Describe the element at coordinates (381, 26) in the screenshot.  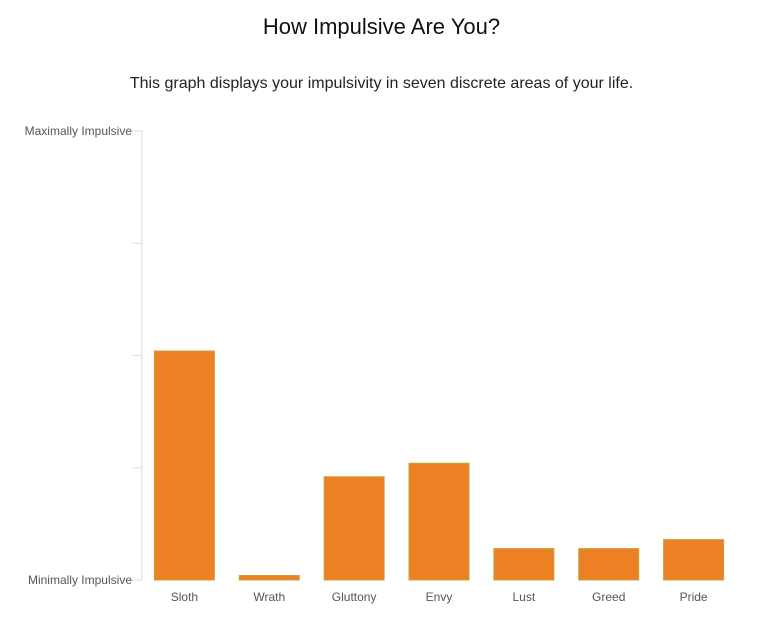
I see `chart-title: How Impulsive Are You?` at that location.